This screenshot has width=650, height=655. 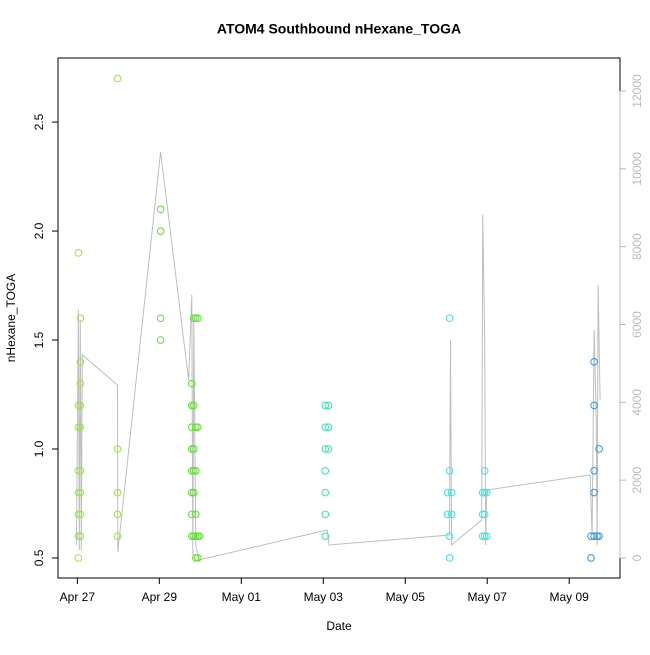 What do you see at coordinates (637, 479) in the screenshot?
I see `y2-tick-label: 2000` at bounding box center [637, 479].